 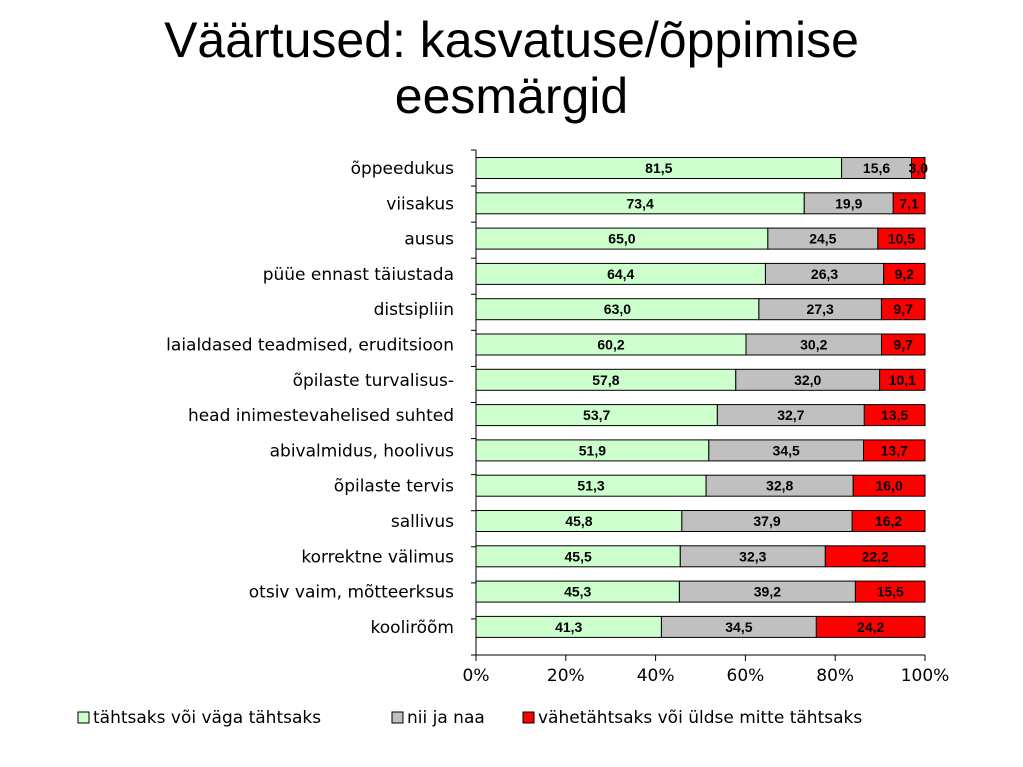 I want to click on data-label: 32,3, so click(x=752, y=556).